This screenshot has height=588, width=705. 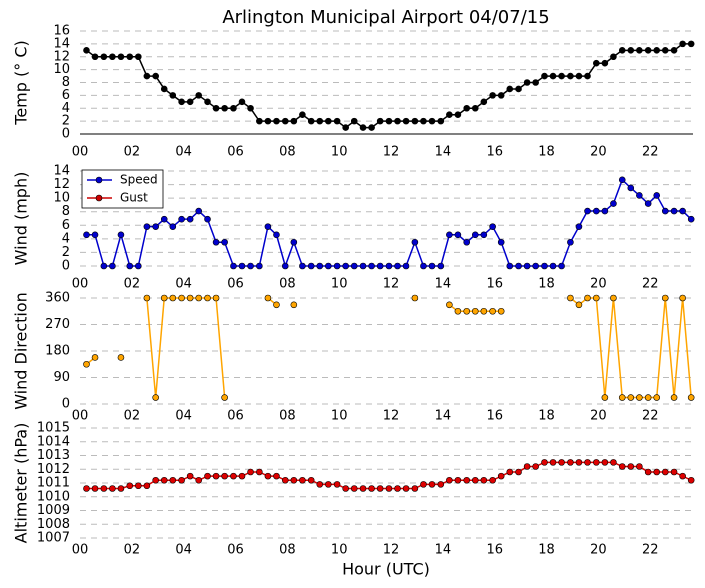 What do you see at coordinates (186, 347) in the screenshot?
I see `series-line` at bounding box center [186, 347].